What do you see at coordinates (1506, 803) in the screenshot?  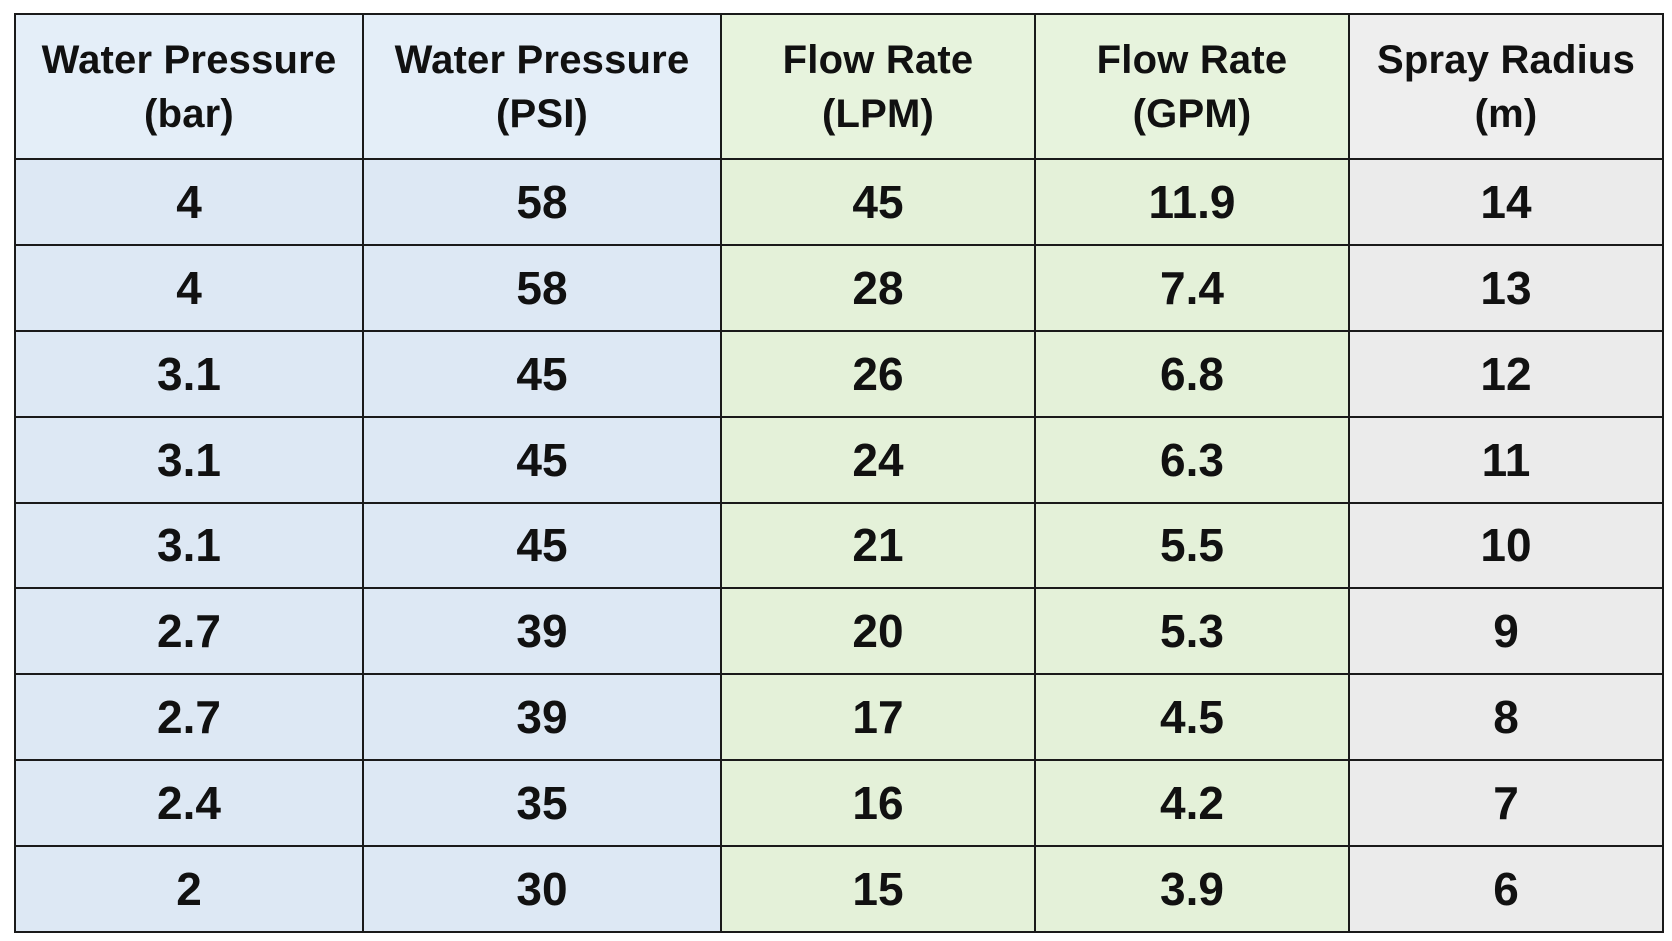 I see `cell-spray-radius: 7` at bounding box center [1506, 803].